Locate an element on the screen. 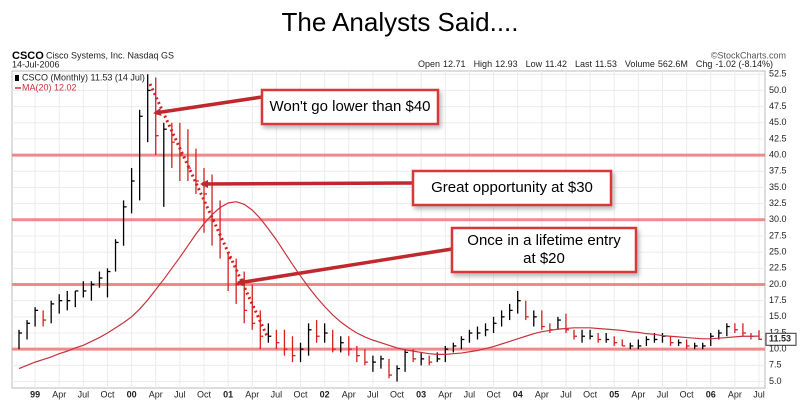  x-tick-label: 03 is located at coordinates (421, 394).